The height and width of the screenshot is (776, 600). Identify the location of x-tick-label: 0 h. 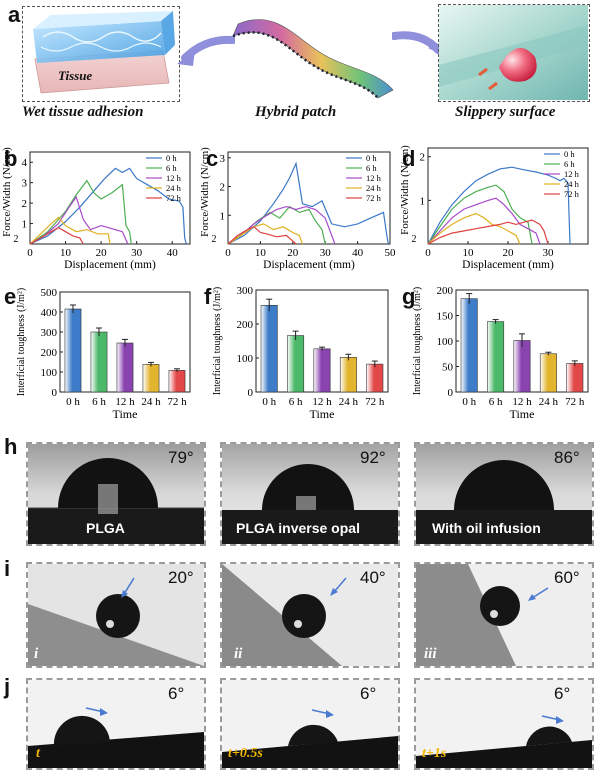
(269, 402).